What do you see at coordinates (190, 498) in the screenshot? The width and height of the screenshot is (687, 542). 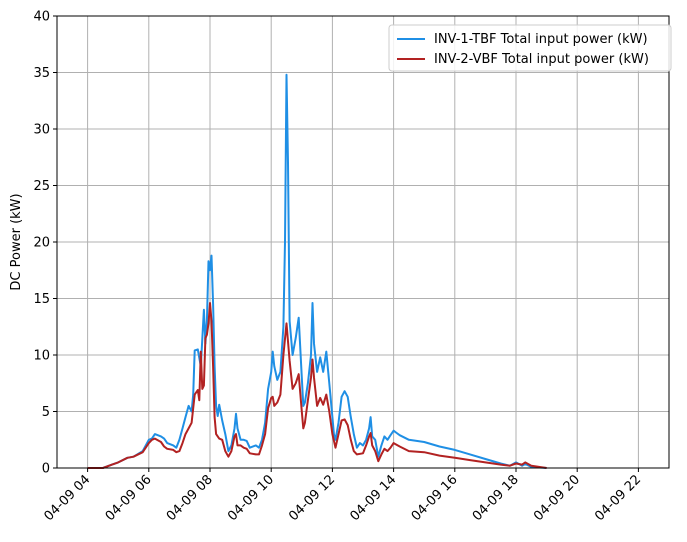 I see `x-tick-label: 04-09 08` at bounding box center [190, 498].